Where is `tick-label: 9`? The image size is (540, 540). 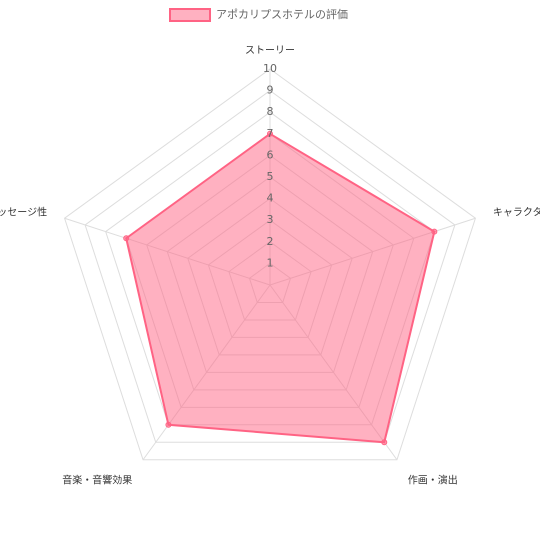
tick-label: 9 is located at coordinates (270, 90).